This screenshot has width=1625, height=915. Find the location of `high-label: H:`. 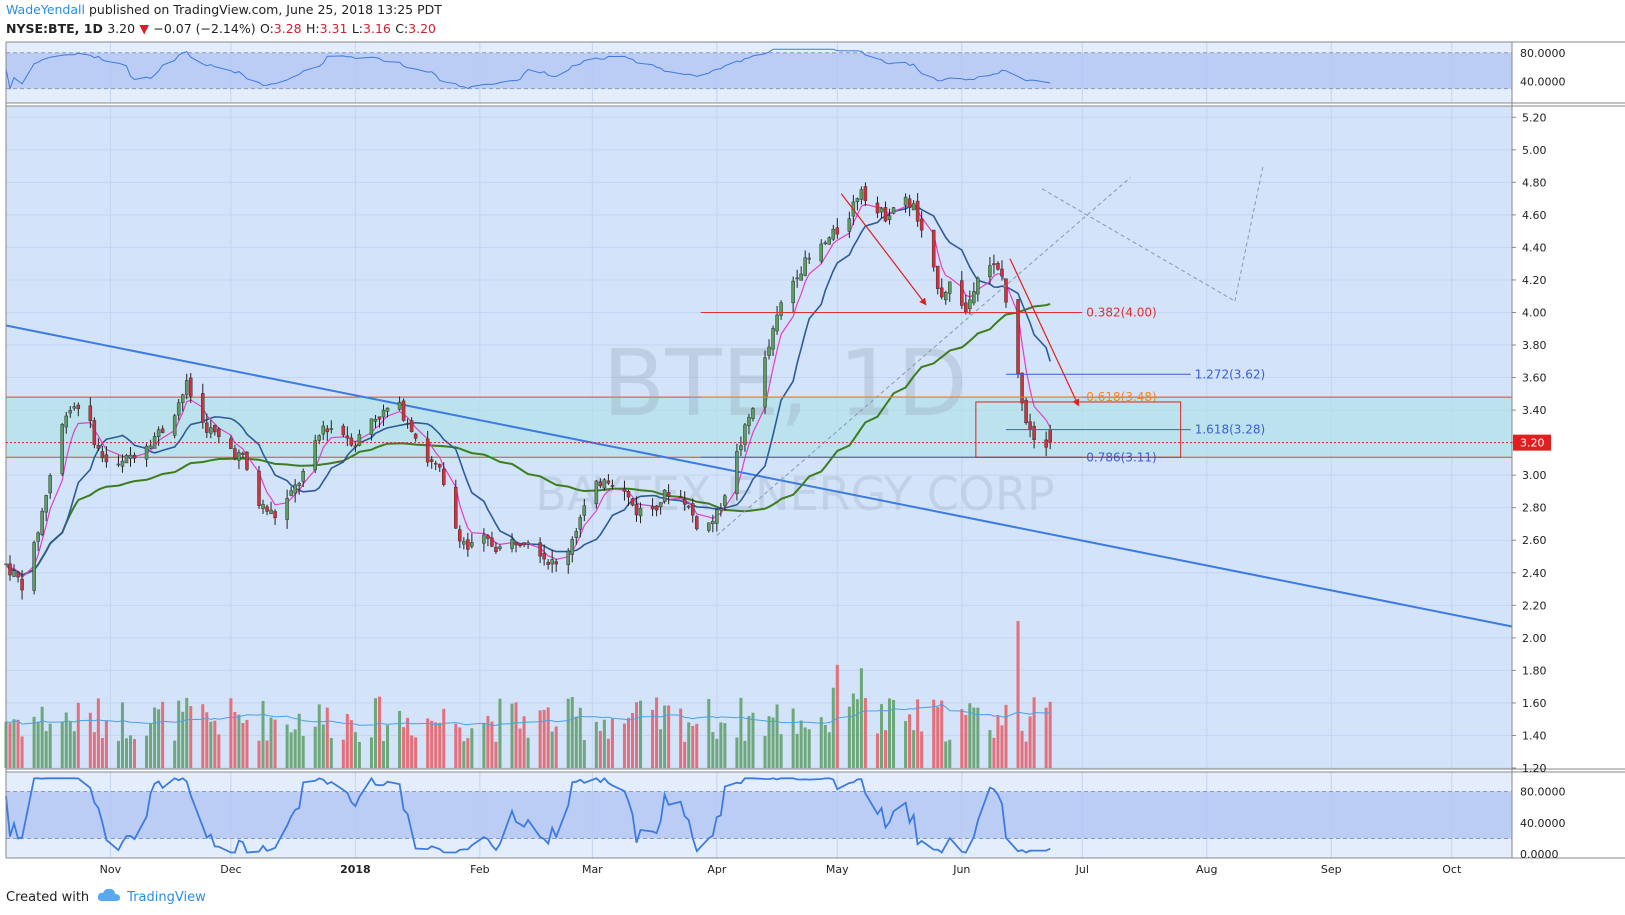

high-label: H: is located at coordinates (313, 28).